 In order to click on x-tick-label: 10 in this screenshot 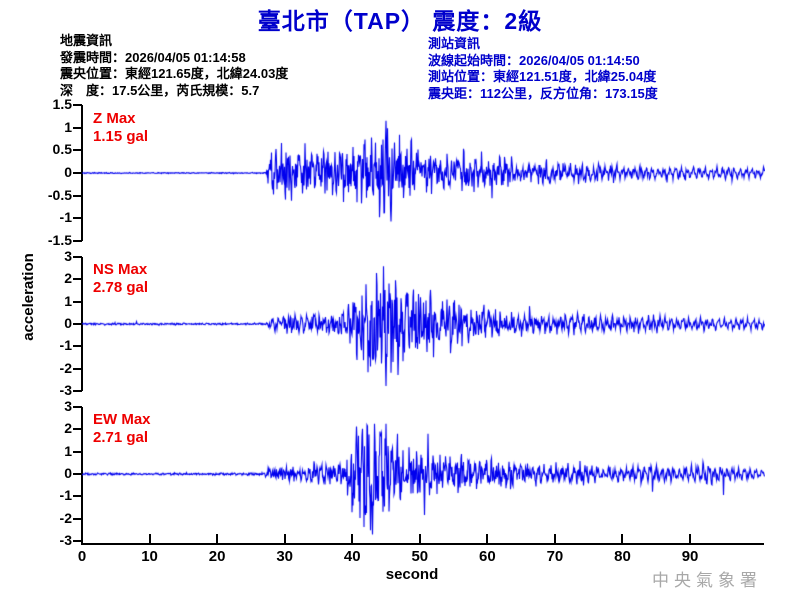, I will do `click(149, 556)`.